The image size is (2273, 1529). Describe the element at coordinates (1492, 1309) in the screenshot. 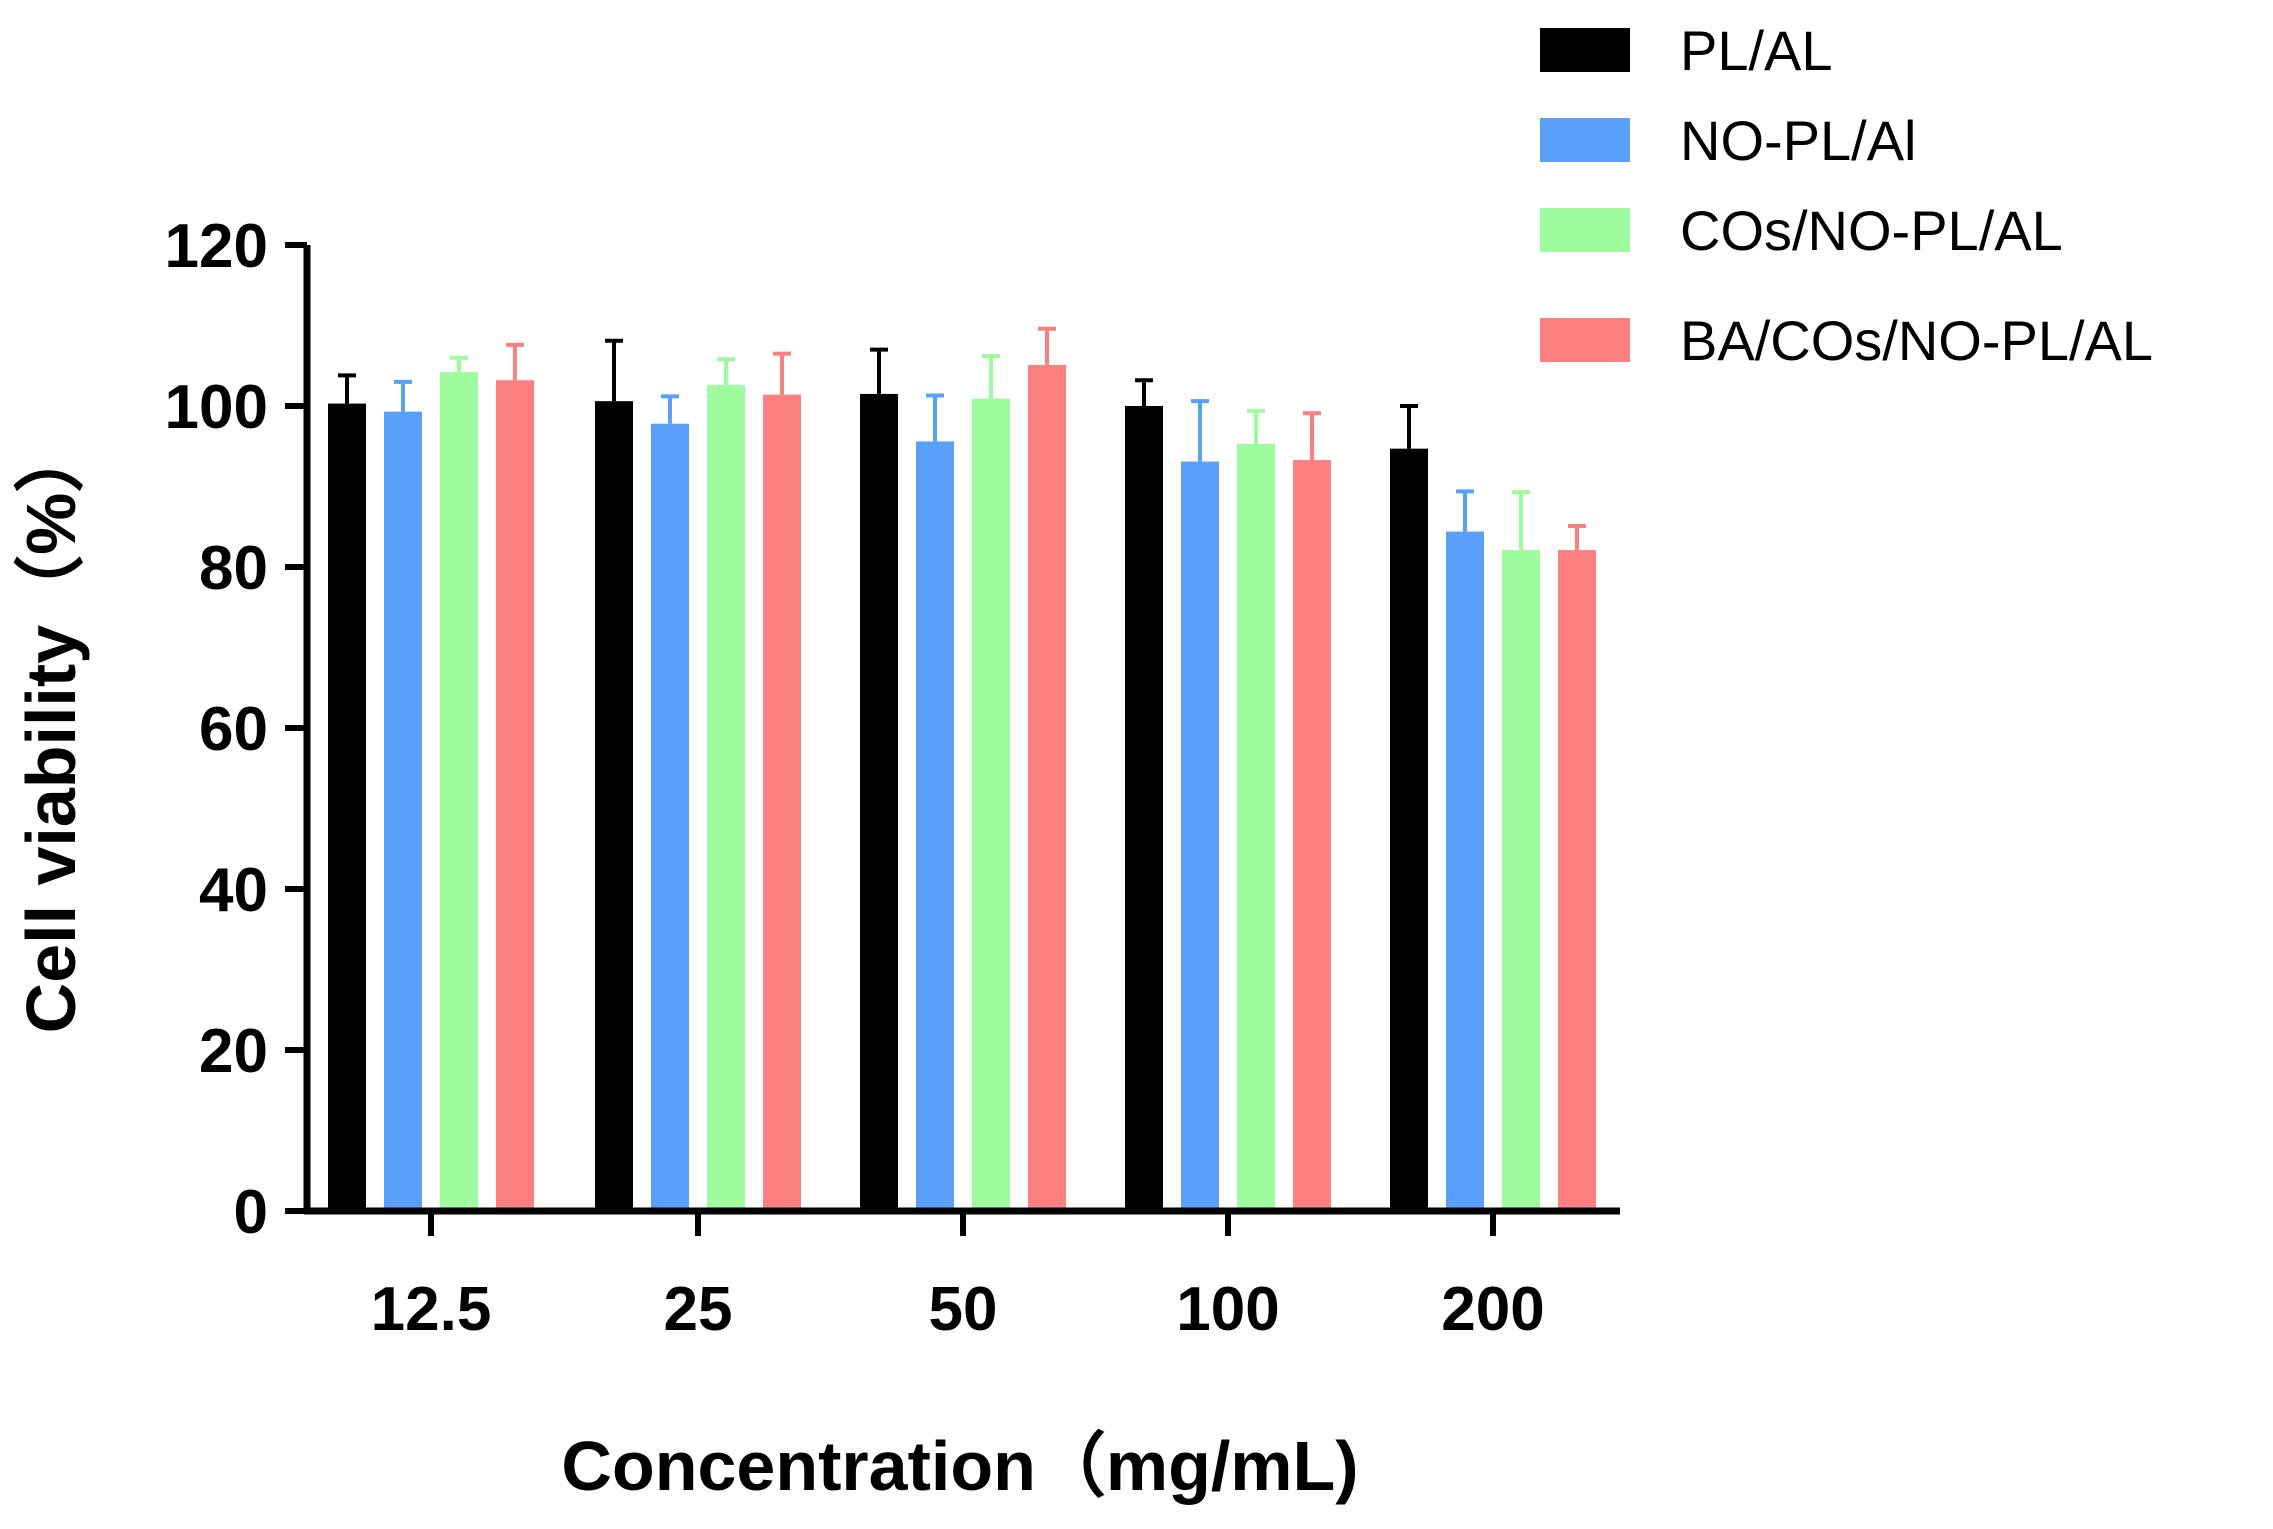

I see `x-tick-label: 200` at that location.